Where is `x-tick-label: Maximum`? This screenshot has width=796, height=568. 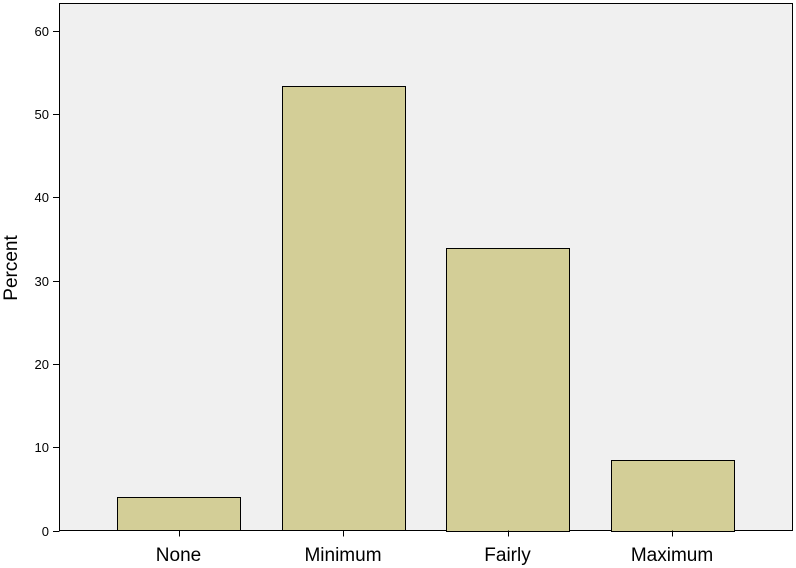
x-tick-label: Maximum is located at coordinates (672, 555).